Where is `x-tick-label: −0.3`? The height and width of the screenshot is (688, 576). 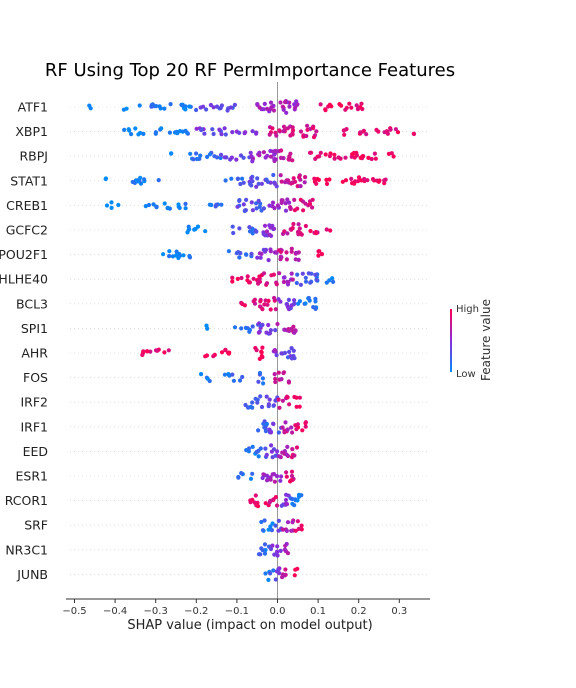
x-tick-label: −0.3 is located at coordinates (156, 611).